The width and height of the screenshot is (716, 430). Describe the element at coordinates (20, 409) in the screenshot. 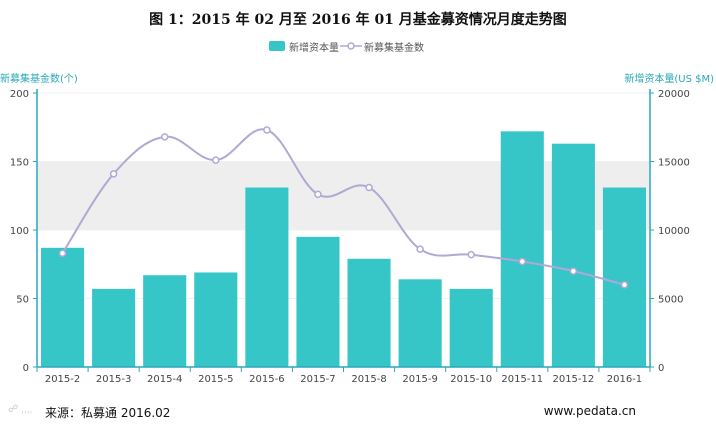

I see `watermark-logo: ☍ ˌˌˌˌ` at that location.